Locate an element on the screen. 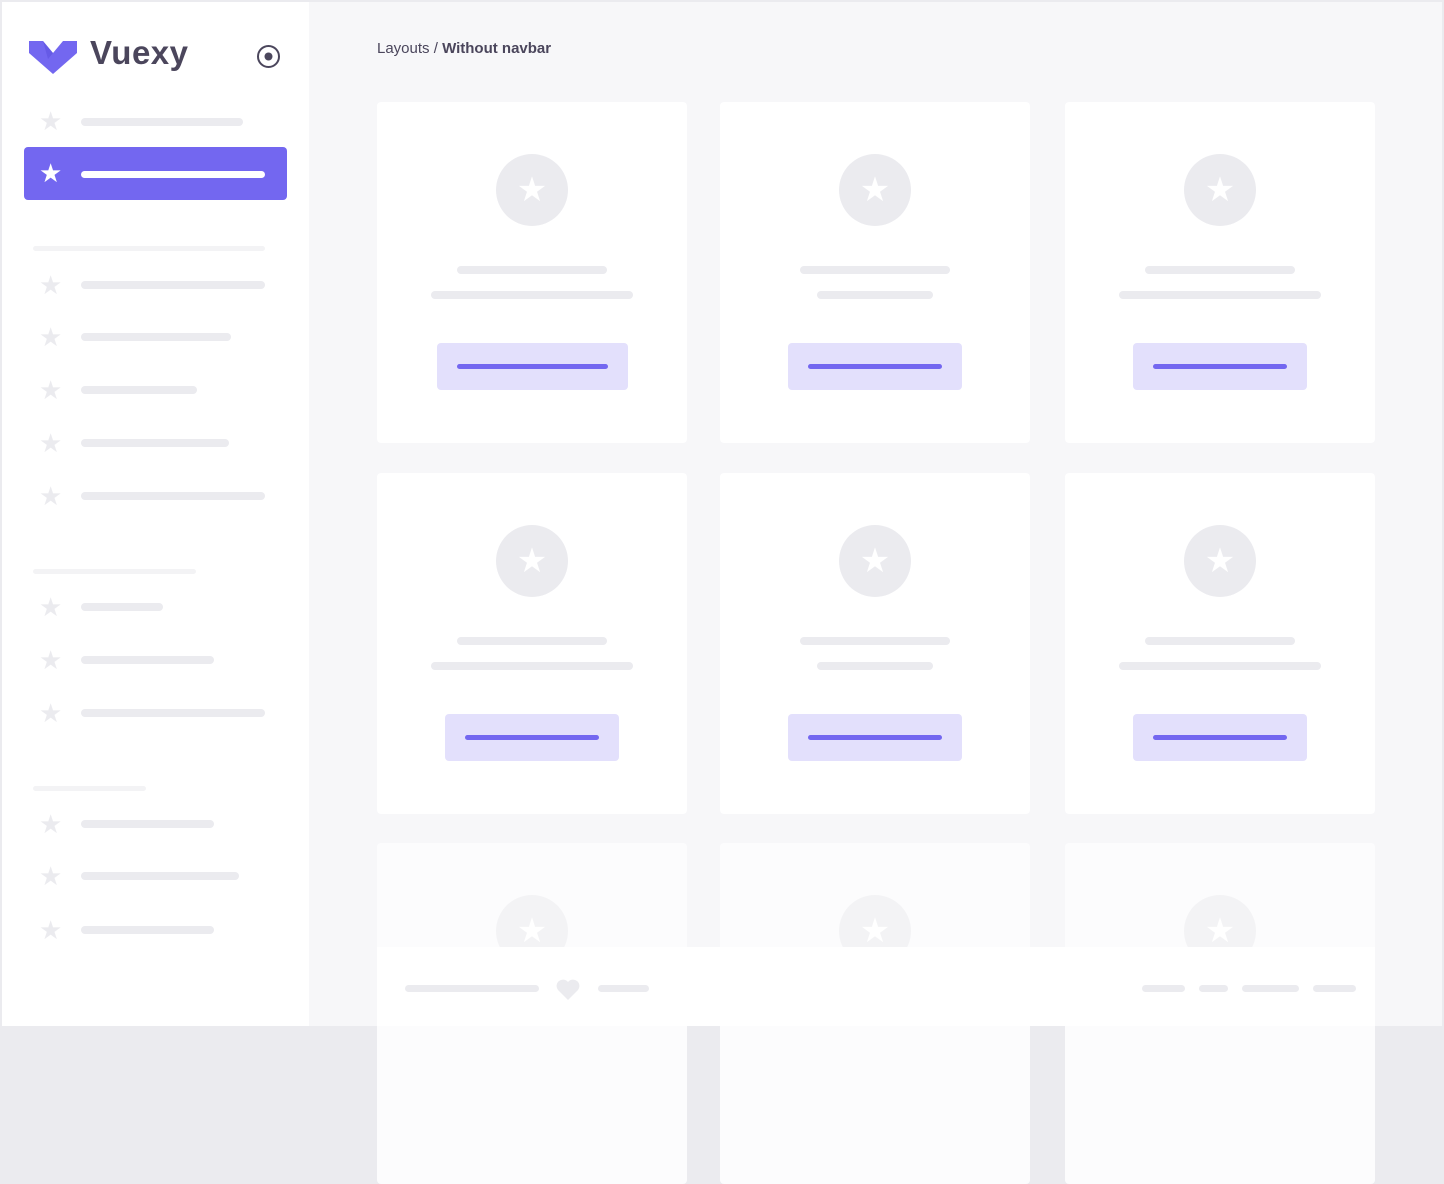  breadcrumb: Layouts / Without navbar is located at coordinates (464, 48).